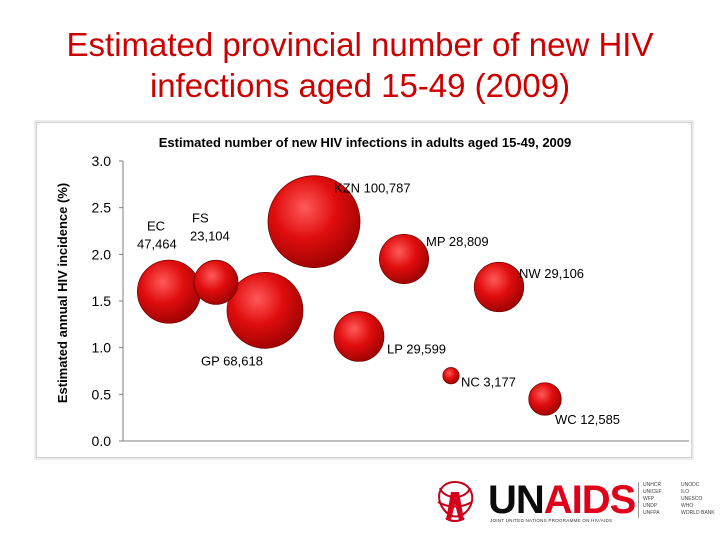 The height and width of the screenshot is (540, 720). I want to click on cosponsor-name: UNESCO, so click(692, 499).